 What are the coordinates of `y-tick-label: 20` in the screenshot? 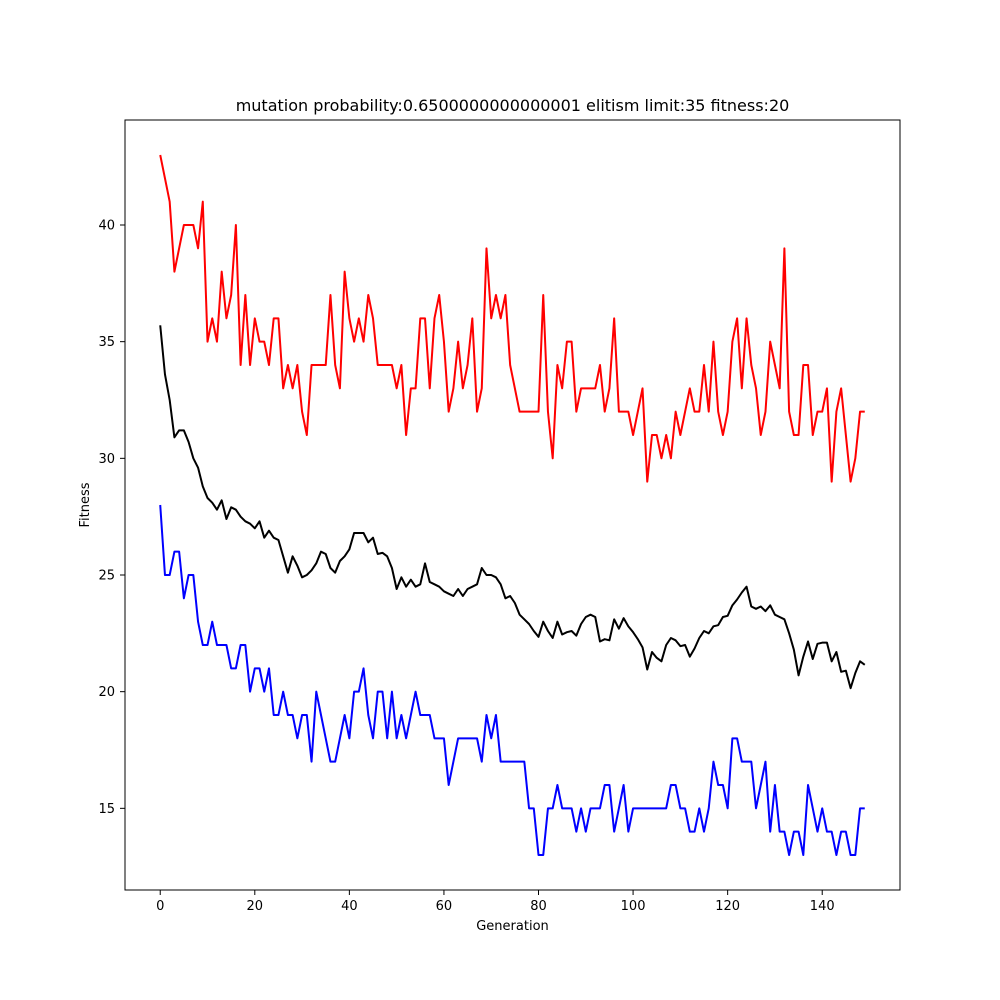 It's located at (106, 692).